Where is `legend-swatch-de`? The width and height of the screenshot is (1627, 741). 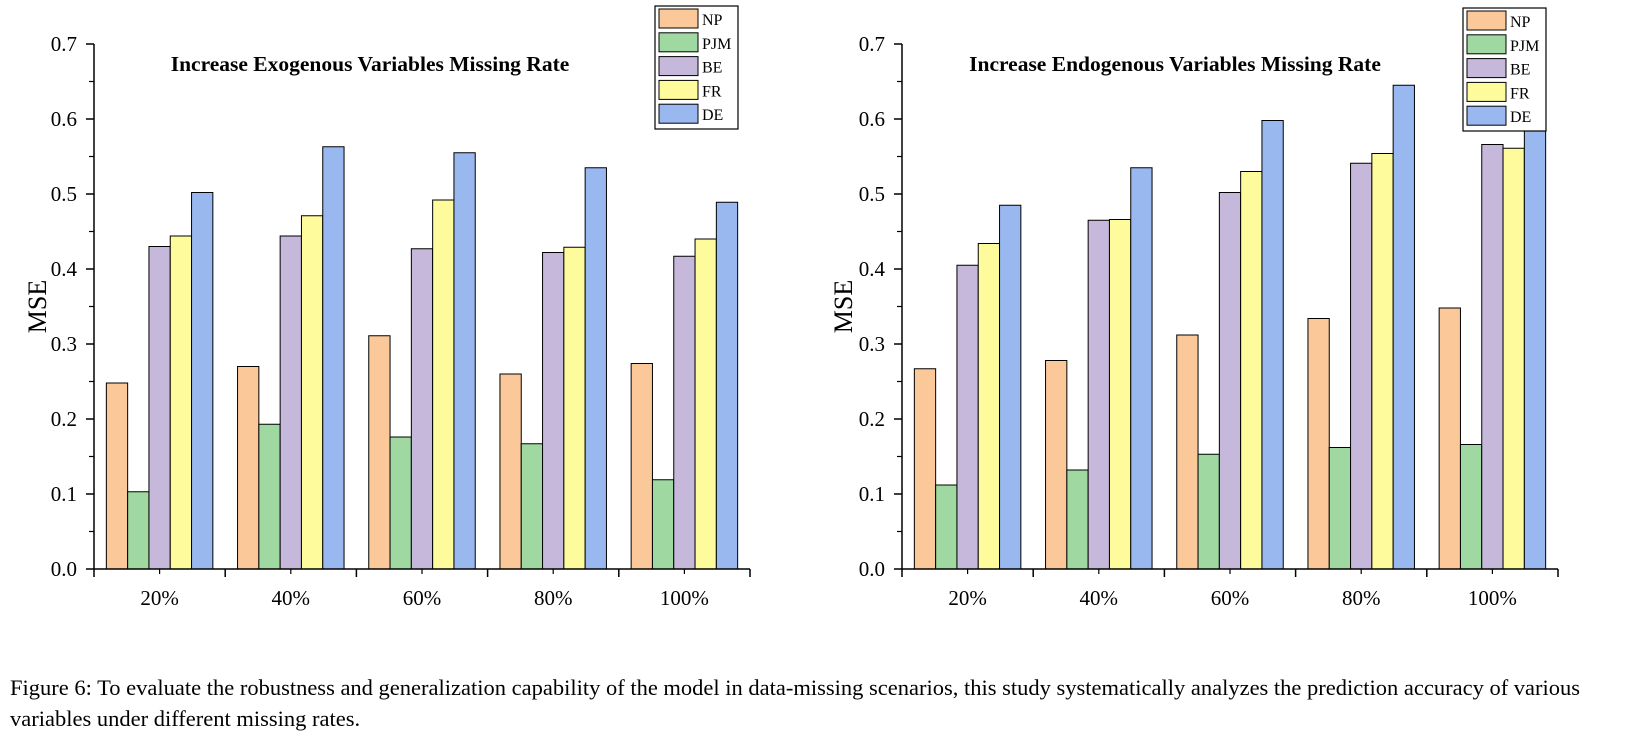
legend-swatch-de is located at coordinates (678, 113).